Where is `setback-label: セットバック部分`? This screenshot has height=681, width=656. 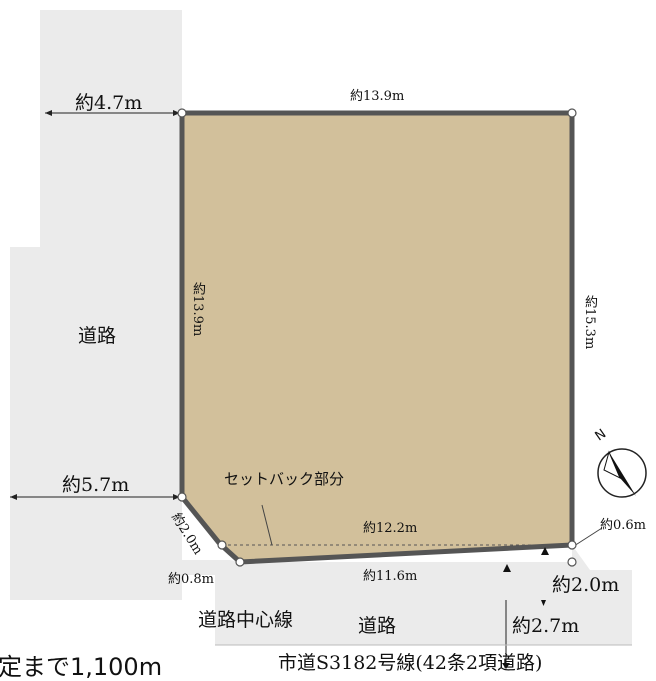
setback-label: セットバック部分 is located at coordinates (284, 479).